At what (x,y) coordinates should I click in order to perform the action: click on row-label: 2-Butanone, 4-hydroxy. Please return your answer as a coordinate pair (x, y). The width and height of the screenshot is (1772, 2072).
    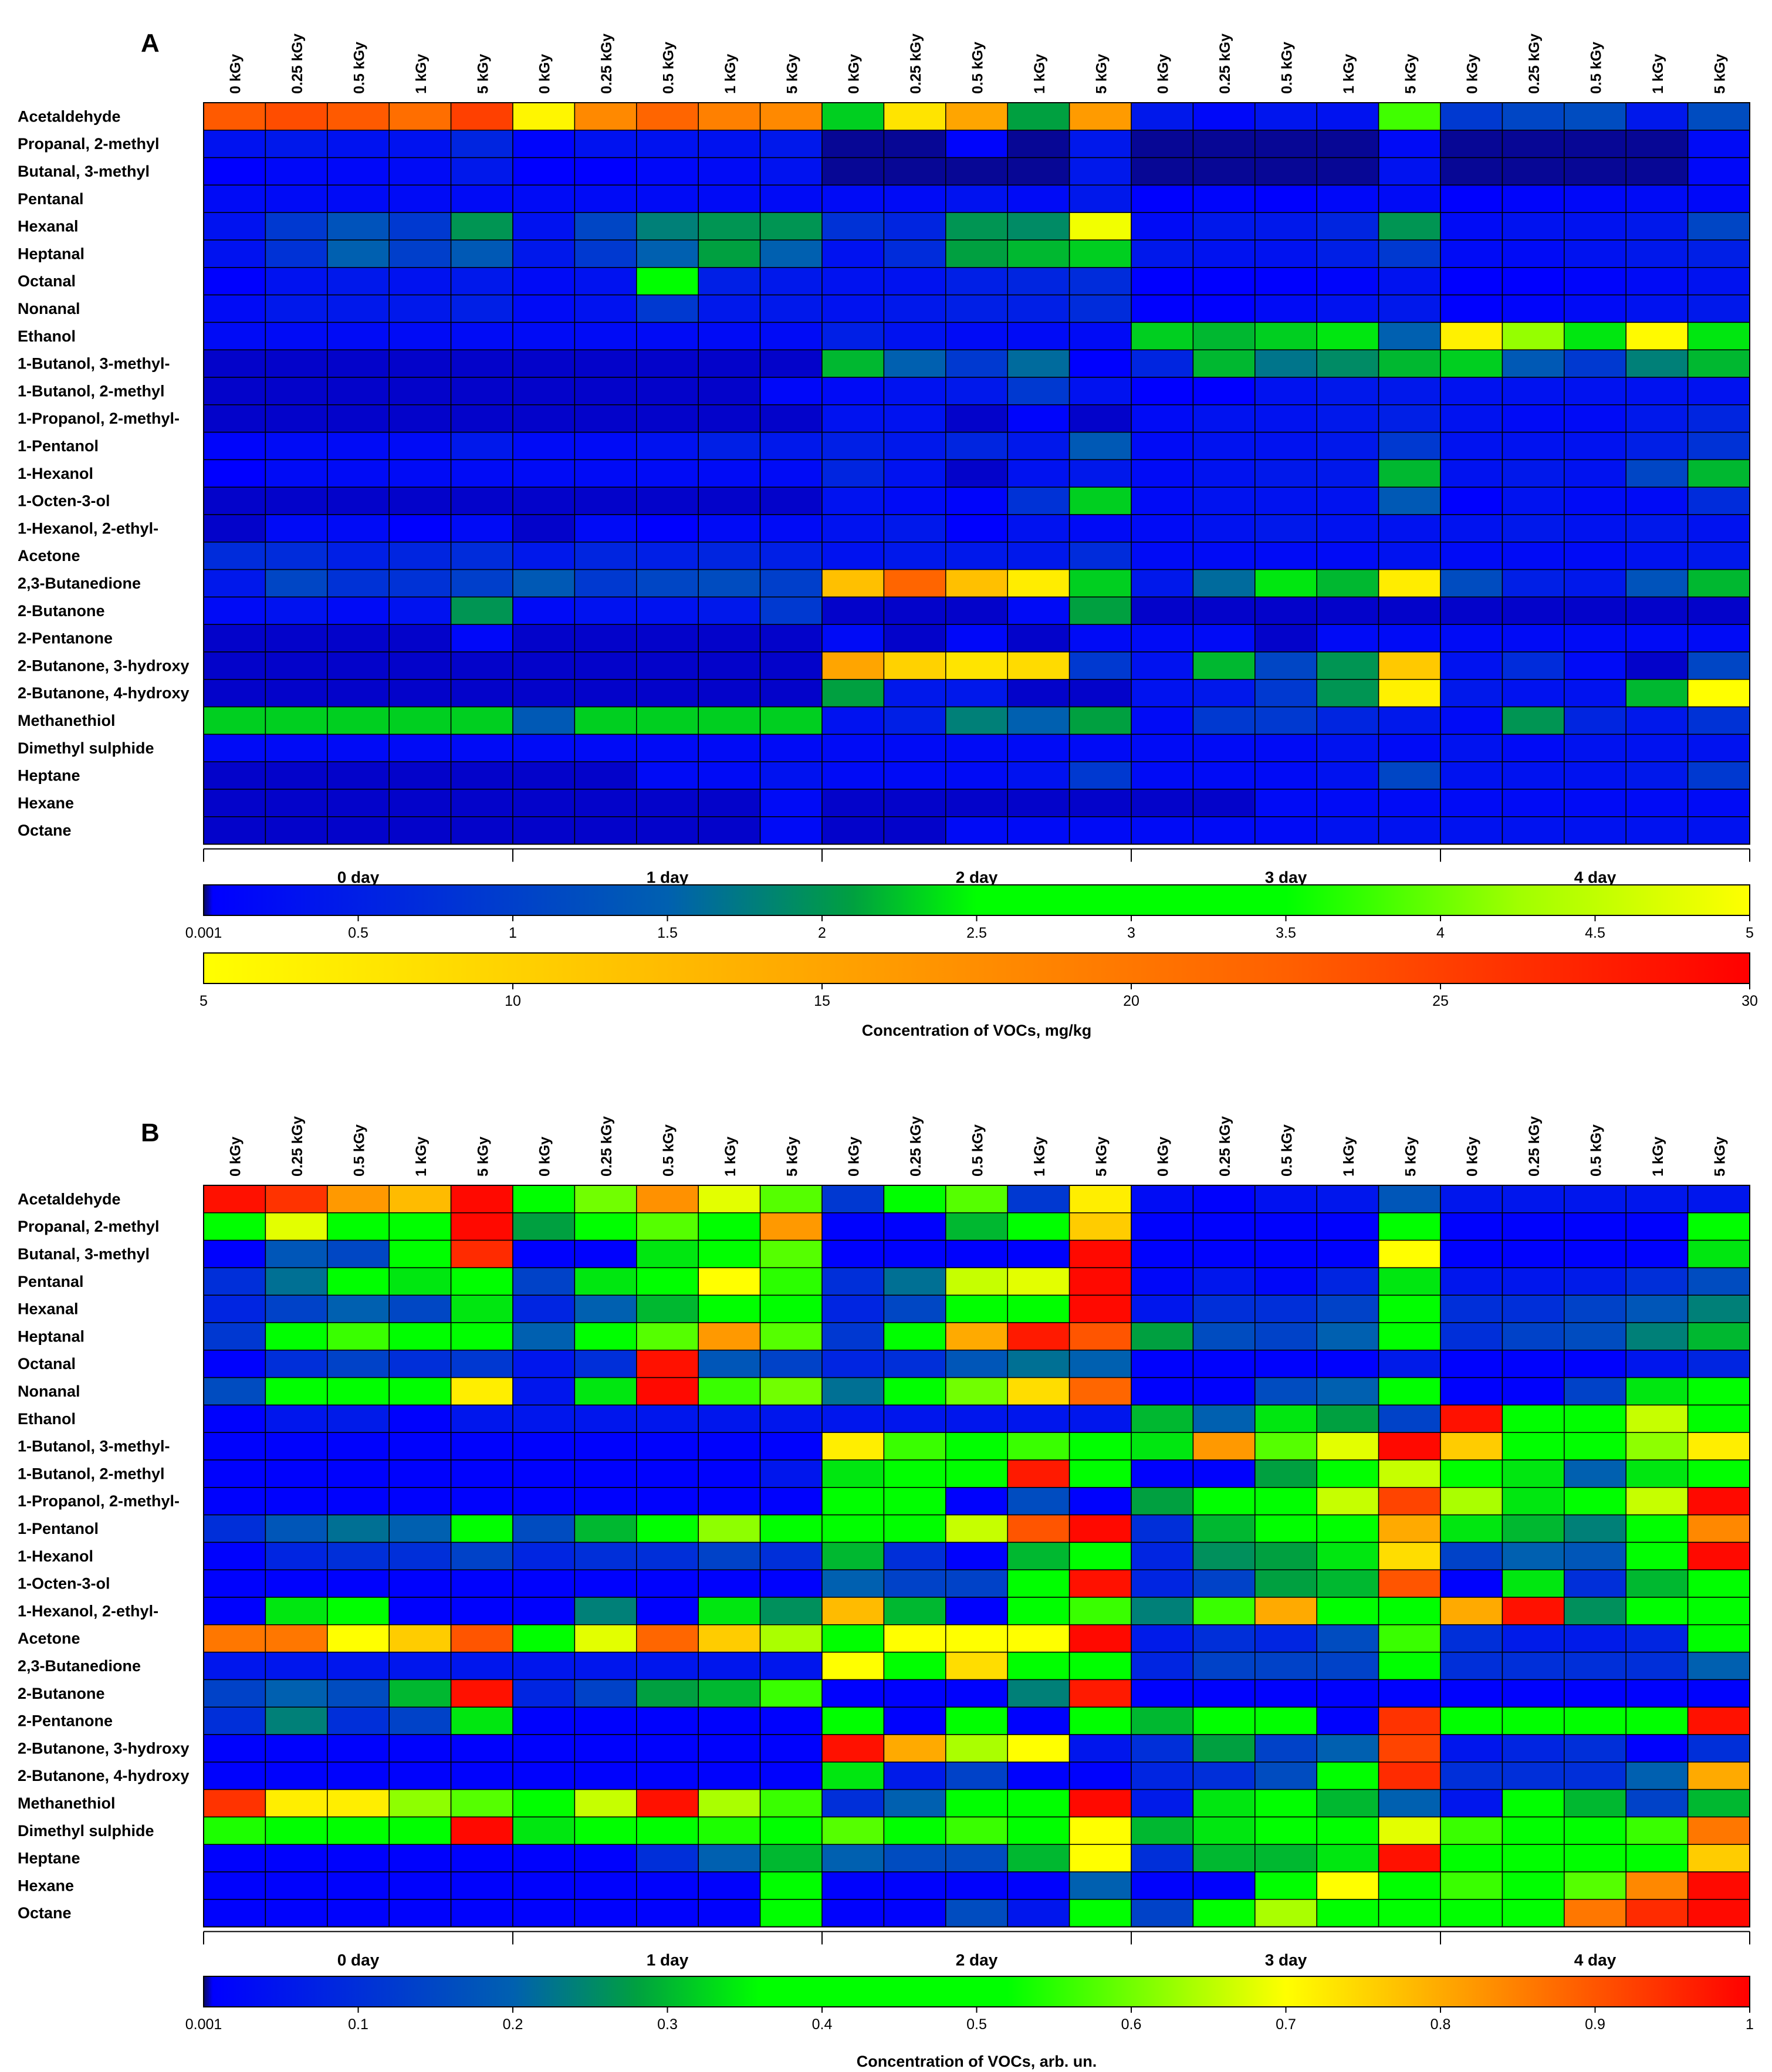
    Looking at the image, I should click on (104, 1775).